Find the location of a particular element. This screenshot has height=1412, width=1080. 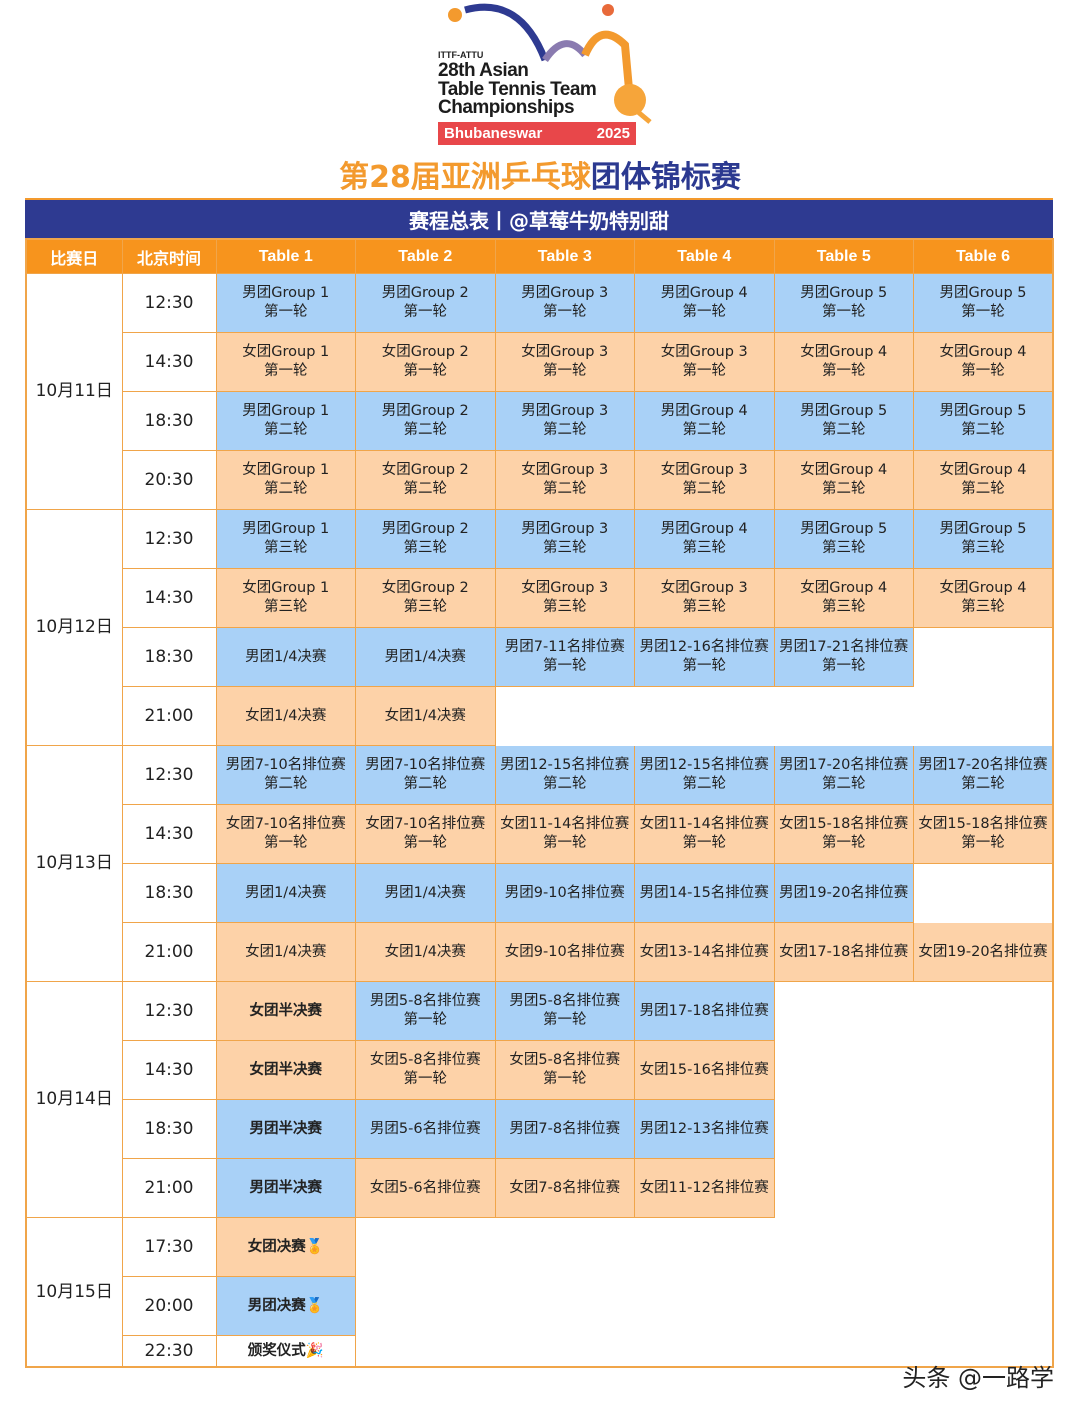

match-date: 10月11日 is located at coordinates (74, 391).